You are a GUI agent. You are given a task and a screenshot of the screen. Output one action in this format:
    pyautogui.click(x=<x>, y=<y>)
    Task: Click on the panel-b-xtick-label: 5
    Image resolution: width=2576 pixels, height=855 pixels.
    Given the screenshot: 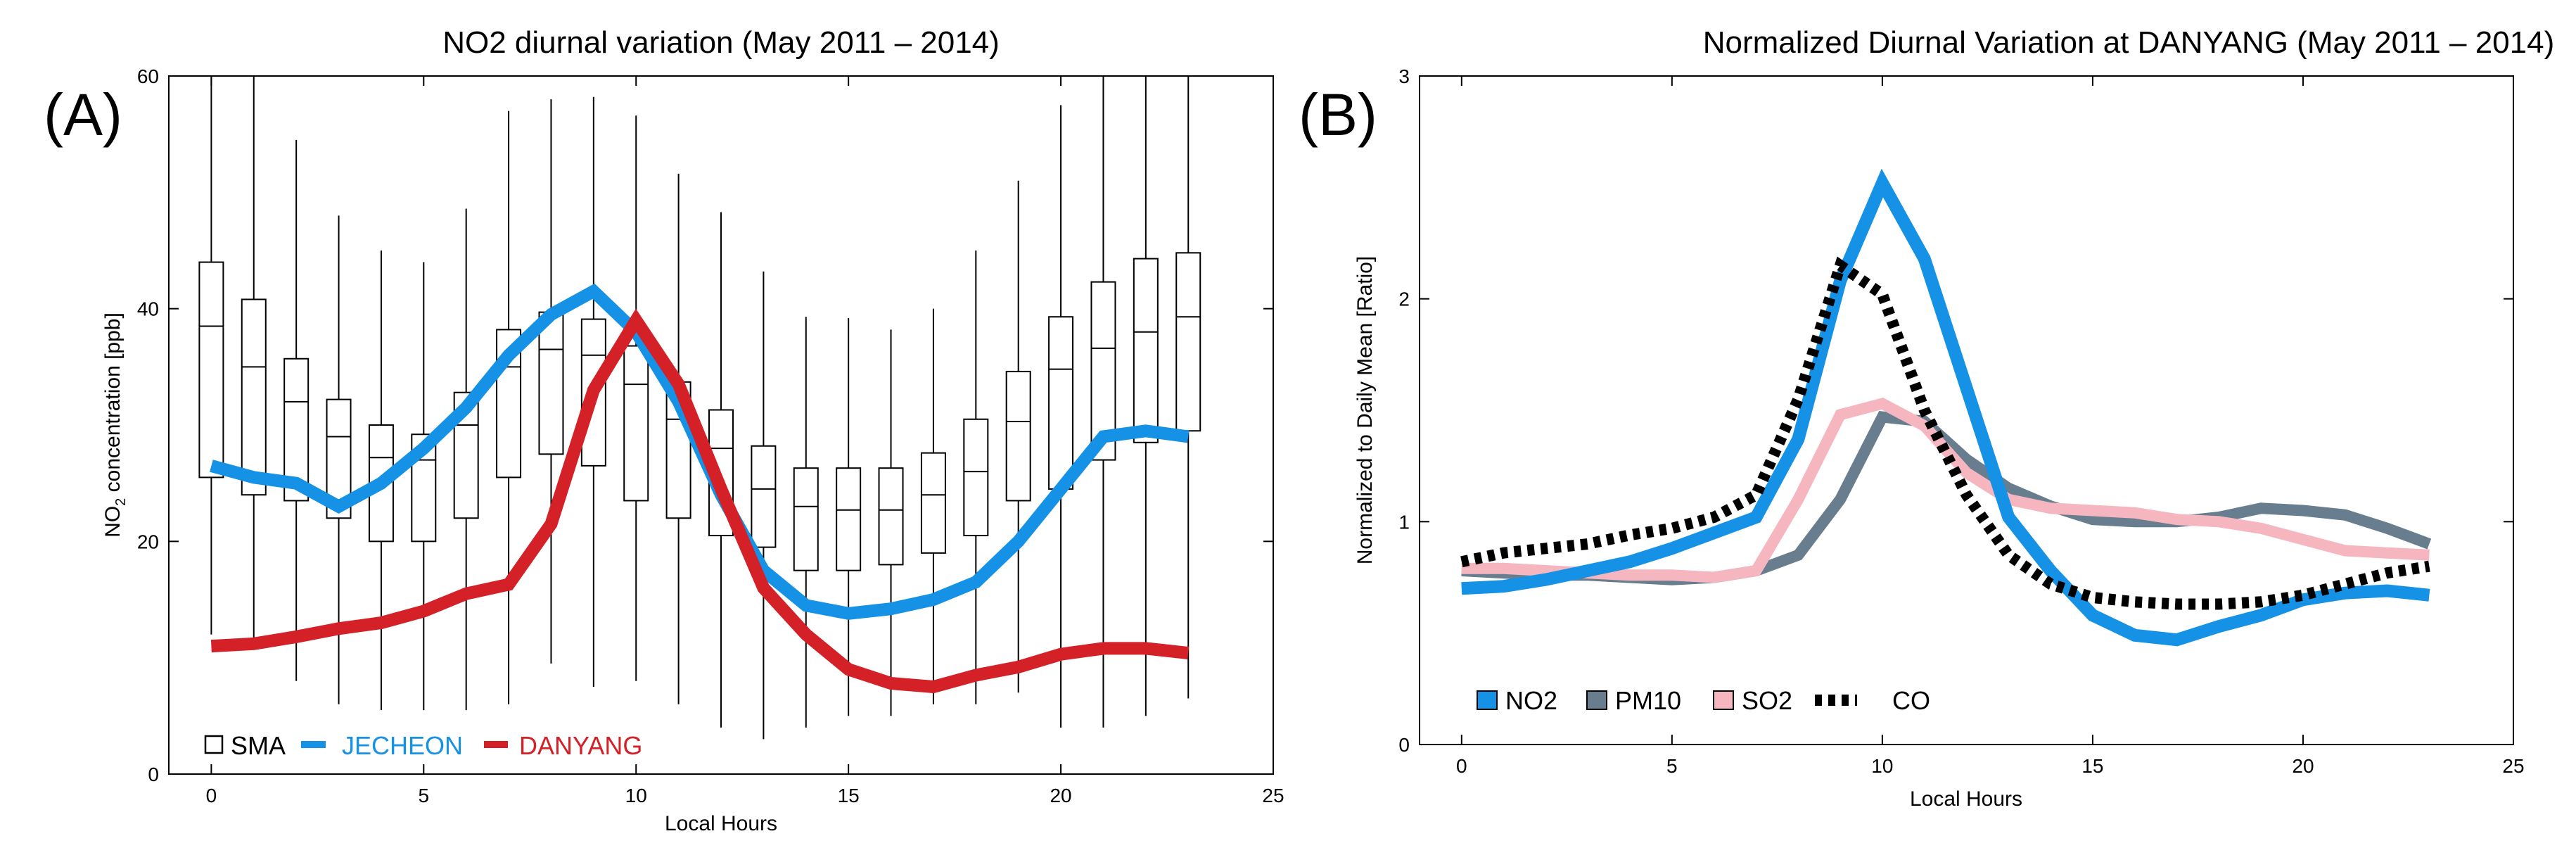 What is the action you would take?
    pyautogui.click(x=1672, y=766)
    